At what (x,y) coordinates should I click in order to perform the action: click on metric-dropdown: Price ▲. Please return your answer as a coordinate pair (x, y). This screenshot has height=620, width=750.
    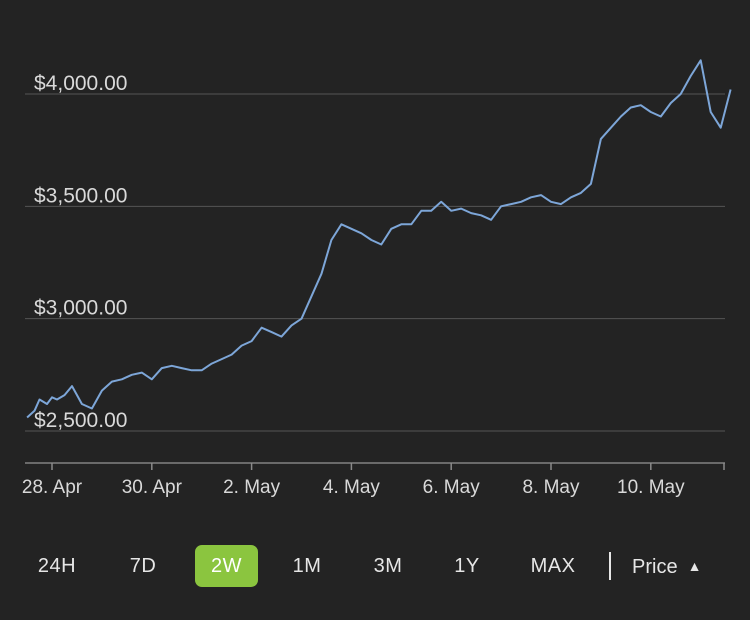
    Looking at the image, I should click on (666, 566).